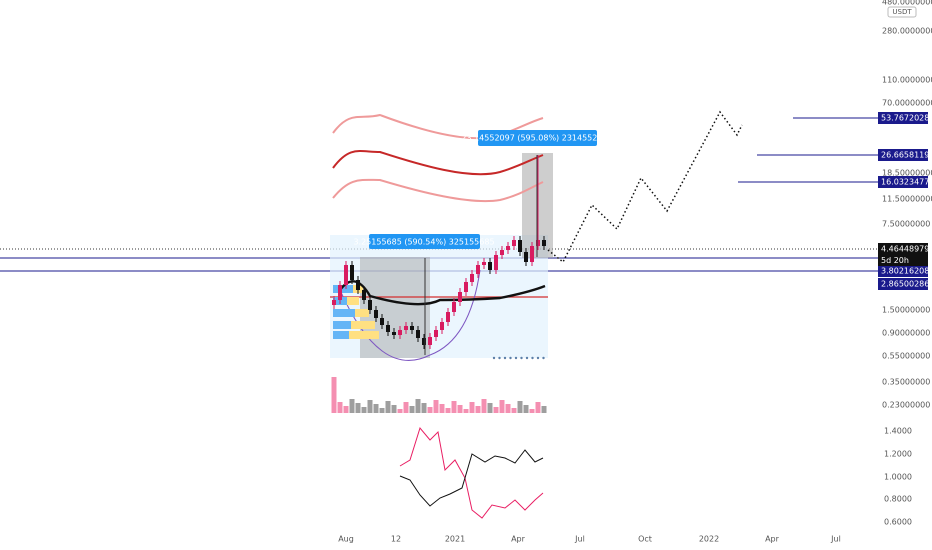 Image resolution: width=932 pixels, height=550 pixels. What do you see at coordinates (907, 173) in the screenshot?
I see `price-label: 18.50000000` at bounding box center [907, 173].